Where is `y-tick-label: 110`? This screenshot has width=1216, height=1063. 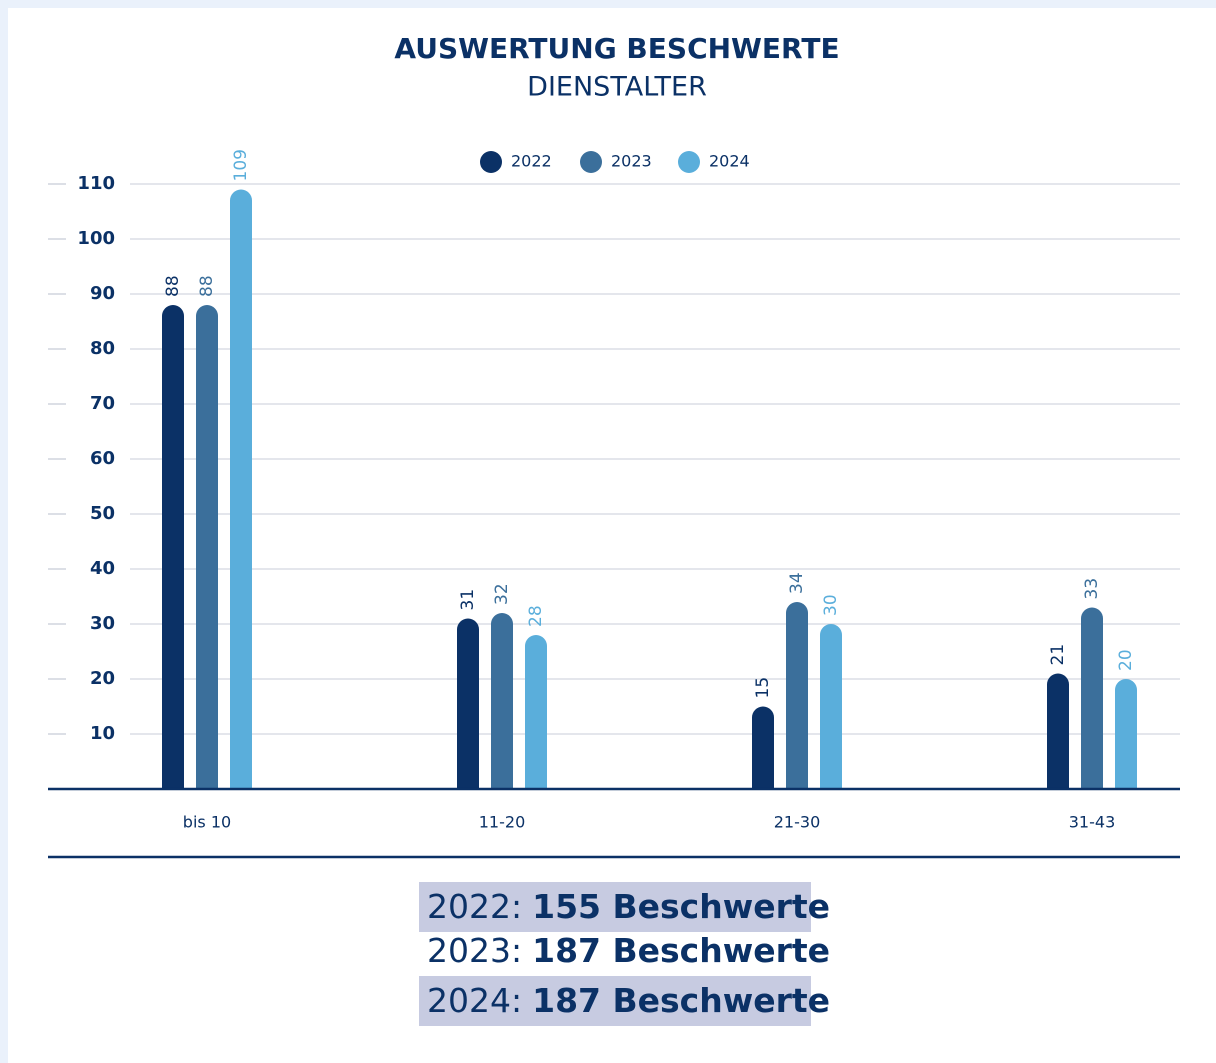 y-tick-label: 110 is located at coordinates (96, 183).